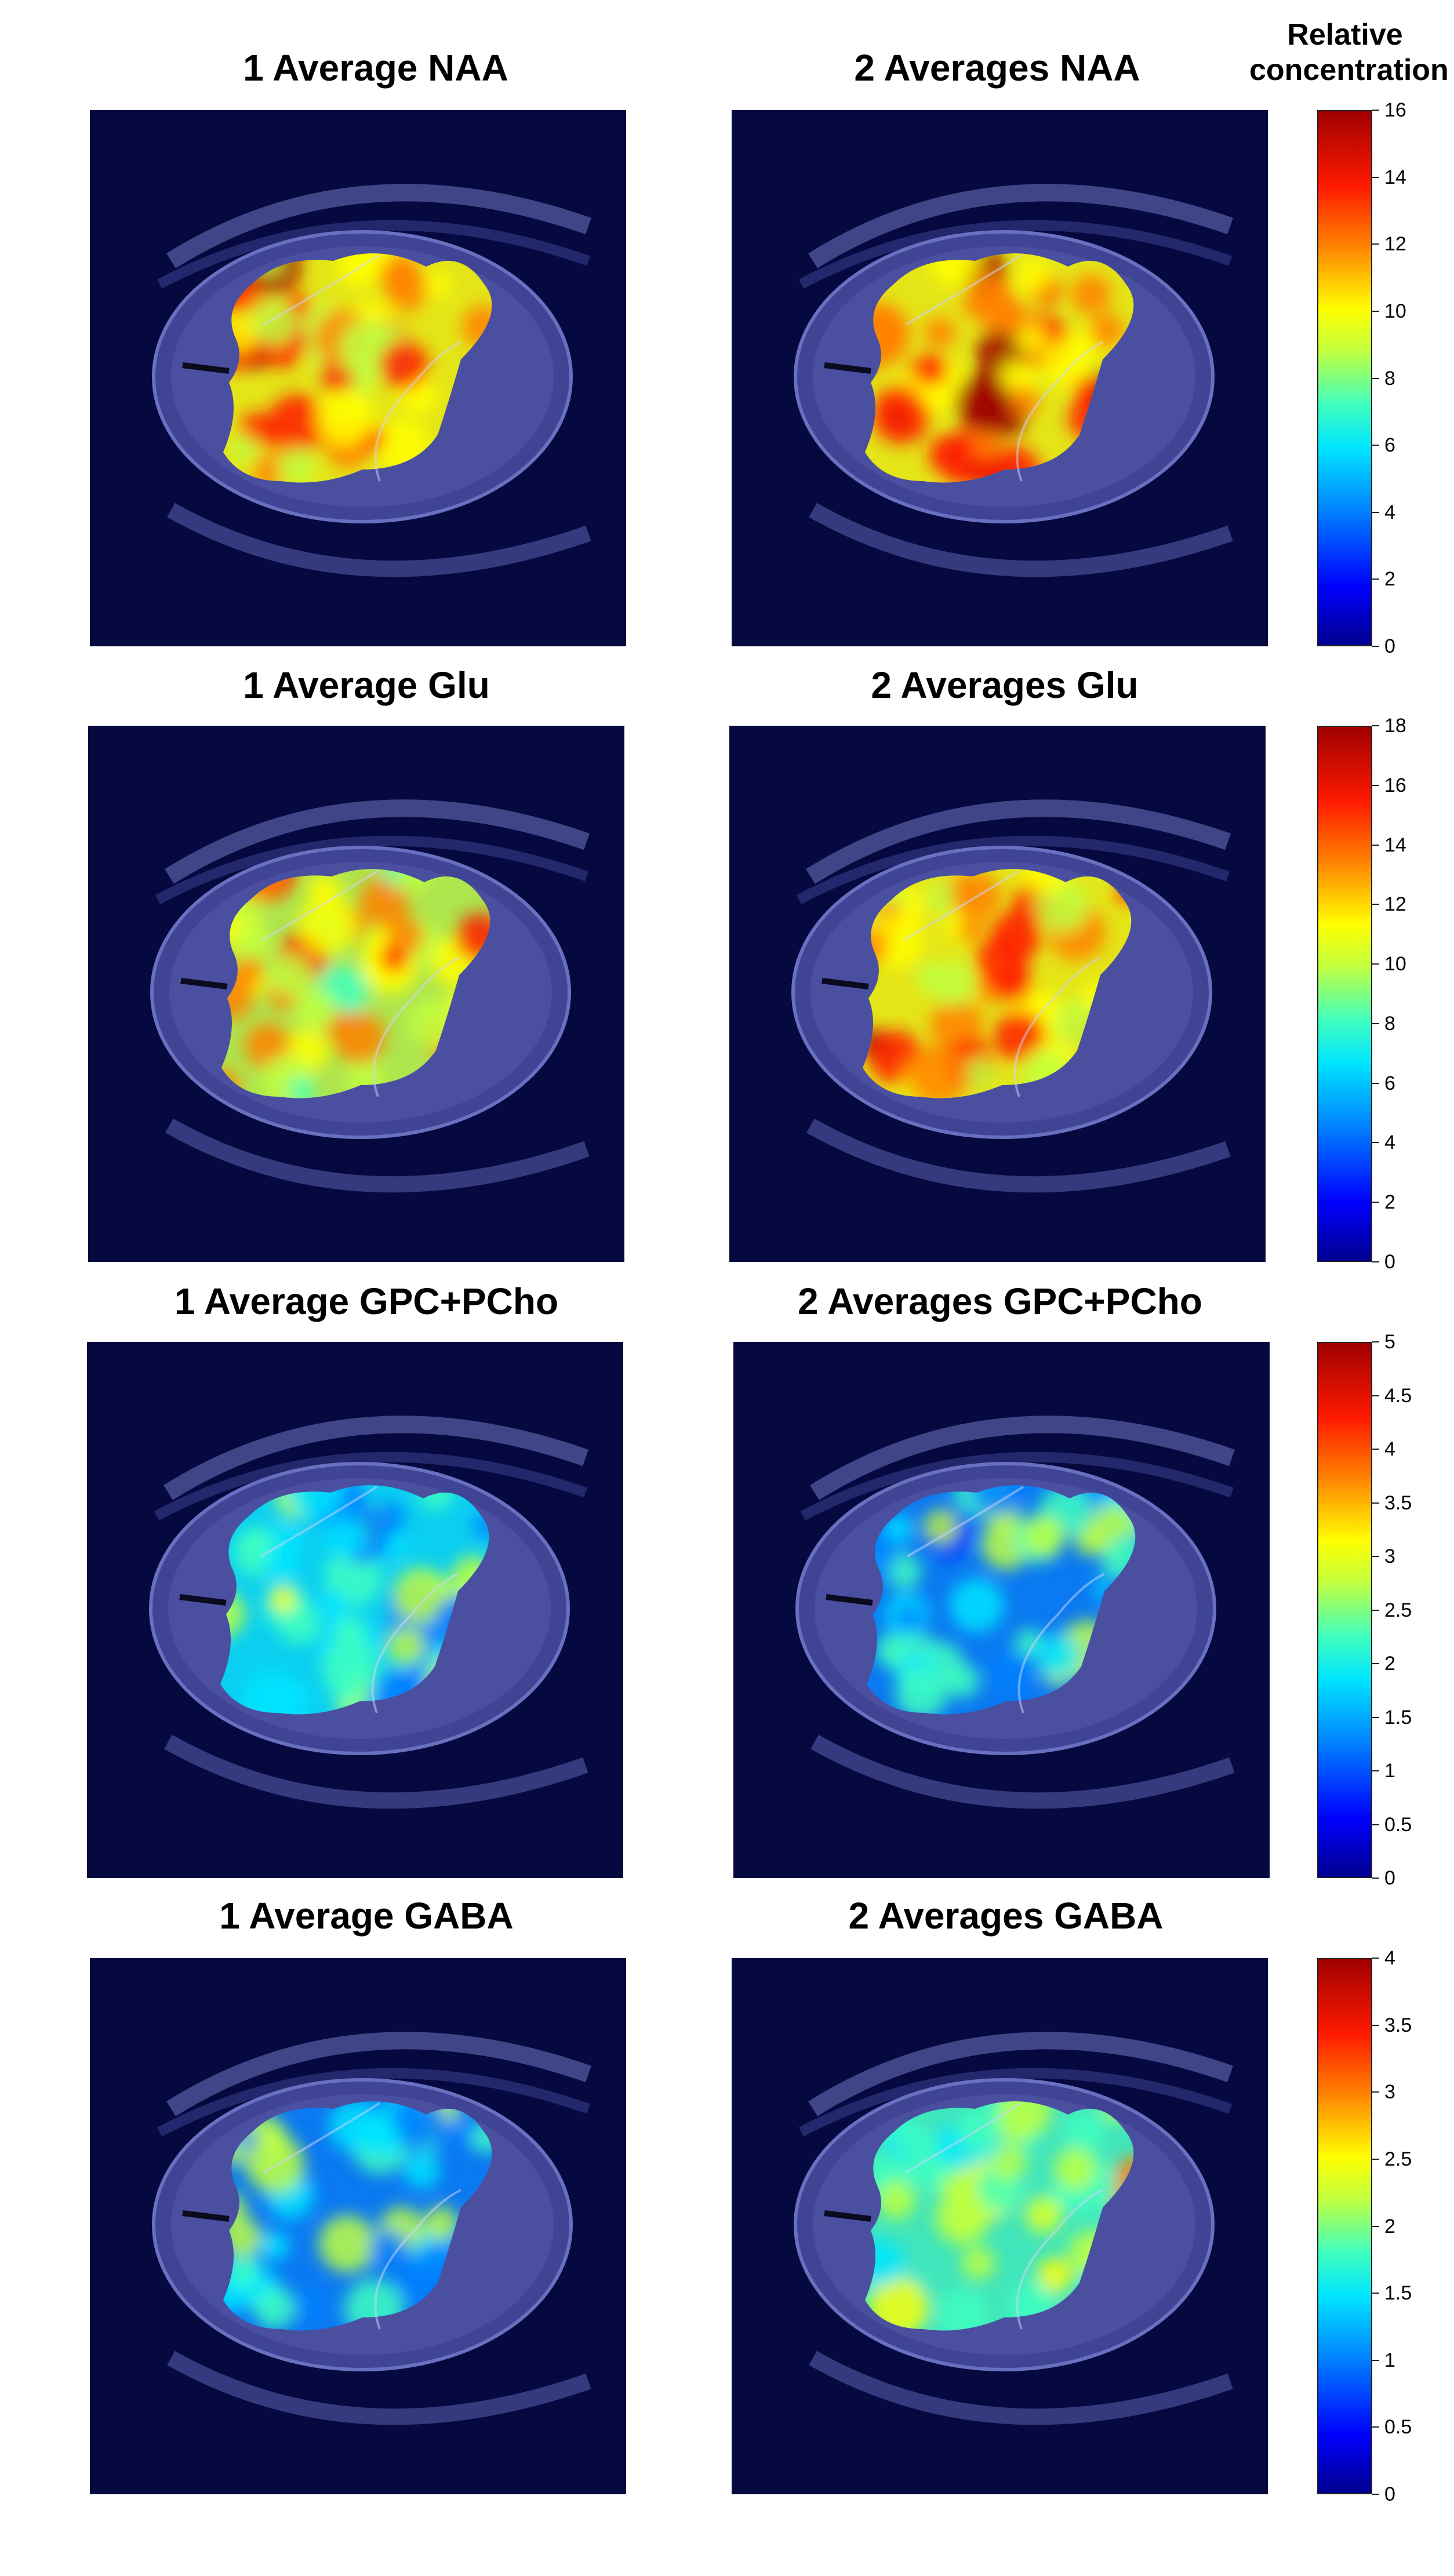  I want to click on title-1-average-gaba: 1 Average GABA, so click(367, 1916).